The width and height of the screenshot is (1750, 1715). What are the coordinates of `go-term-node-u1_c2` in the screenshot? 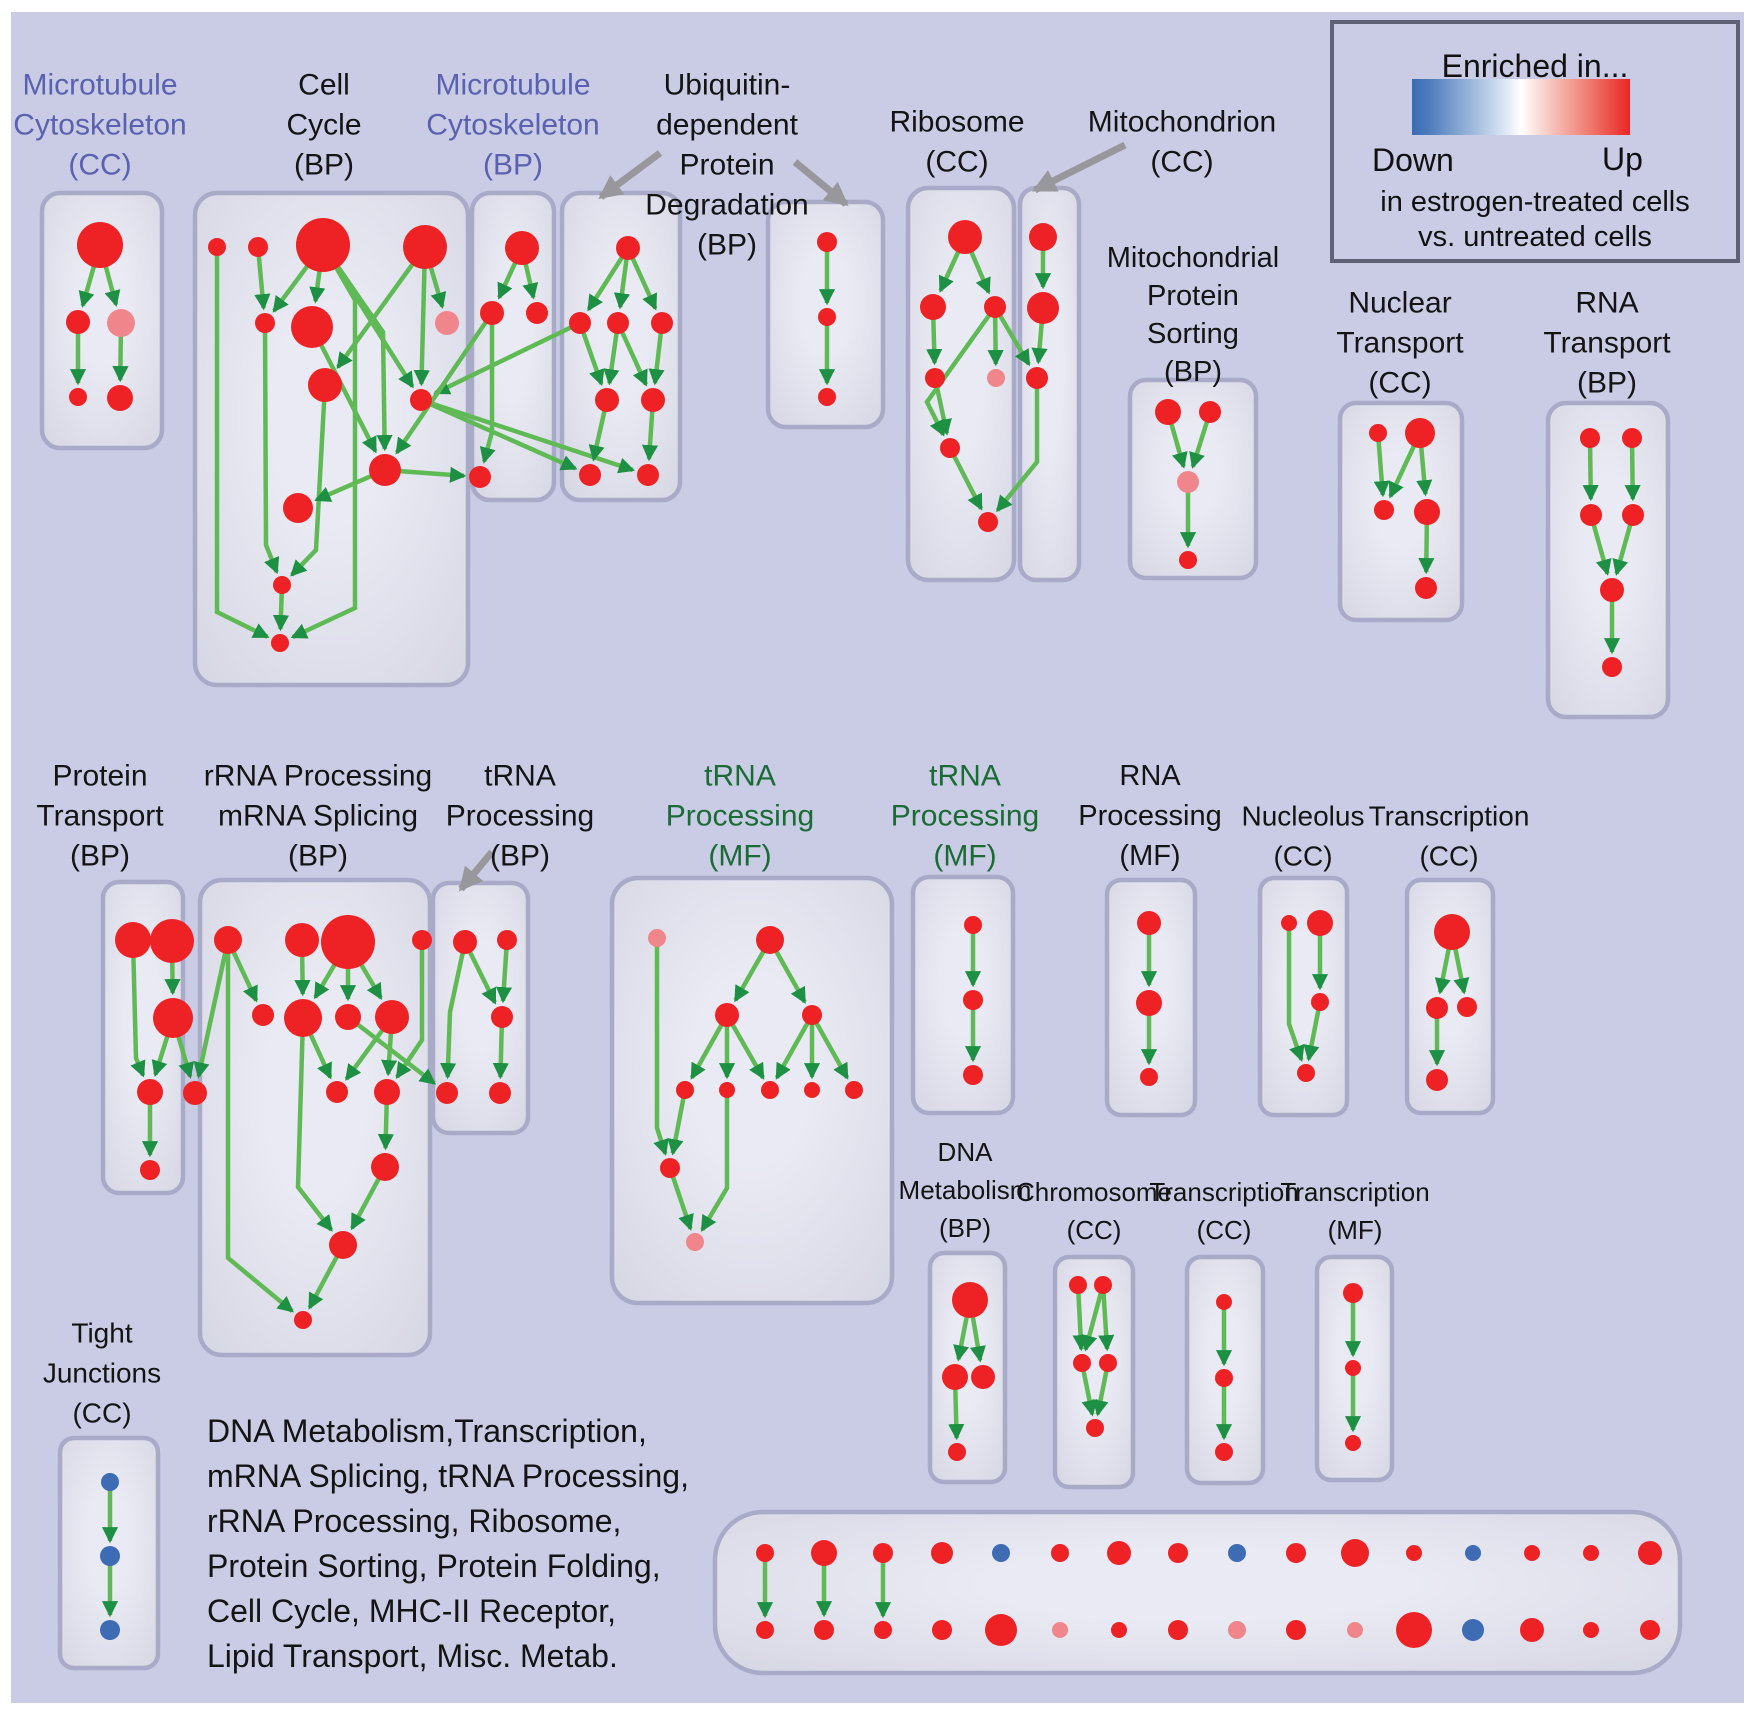 It's located at (653, 400).